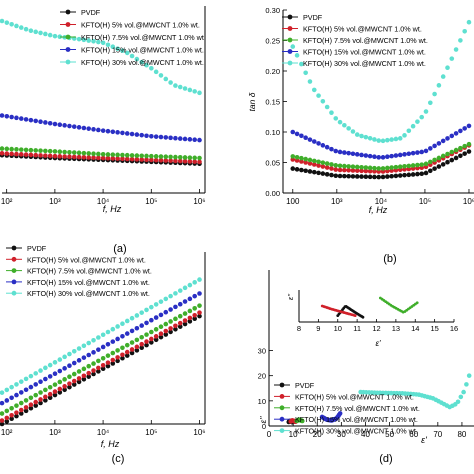 This screenshot has width=474, height=474. What do you see at coordinates (264, 426) in the screenshot?
I see `y-tick-label: 0` at bounding box center [264, 426].